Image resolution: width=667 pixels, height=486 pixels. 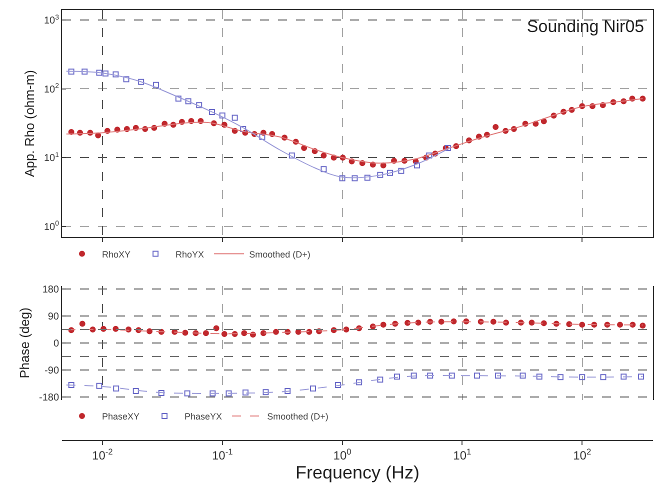 What do you see at coordinates (56, 344) in the screenshot?
I see `y-tick-label: 0` at bounding box center [56, 344].